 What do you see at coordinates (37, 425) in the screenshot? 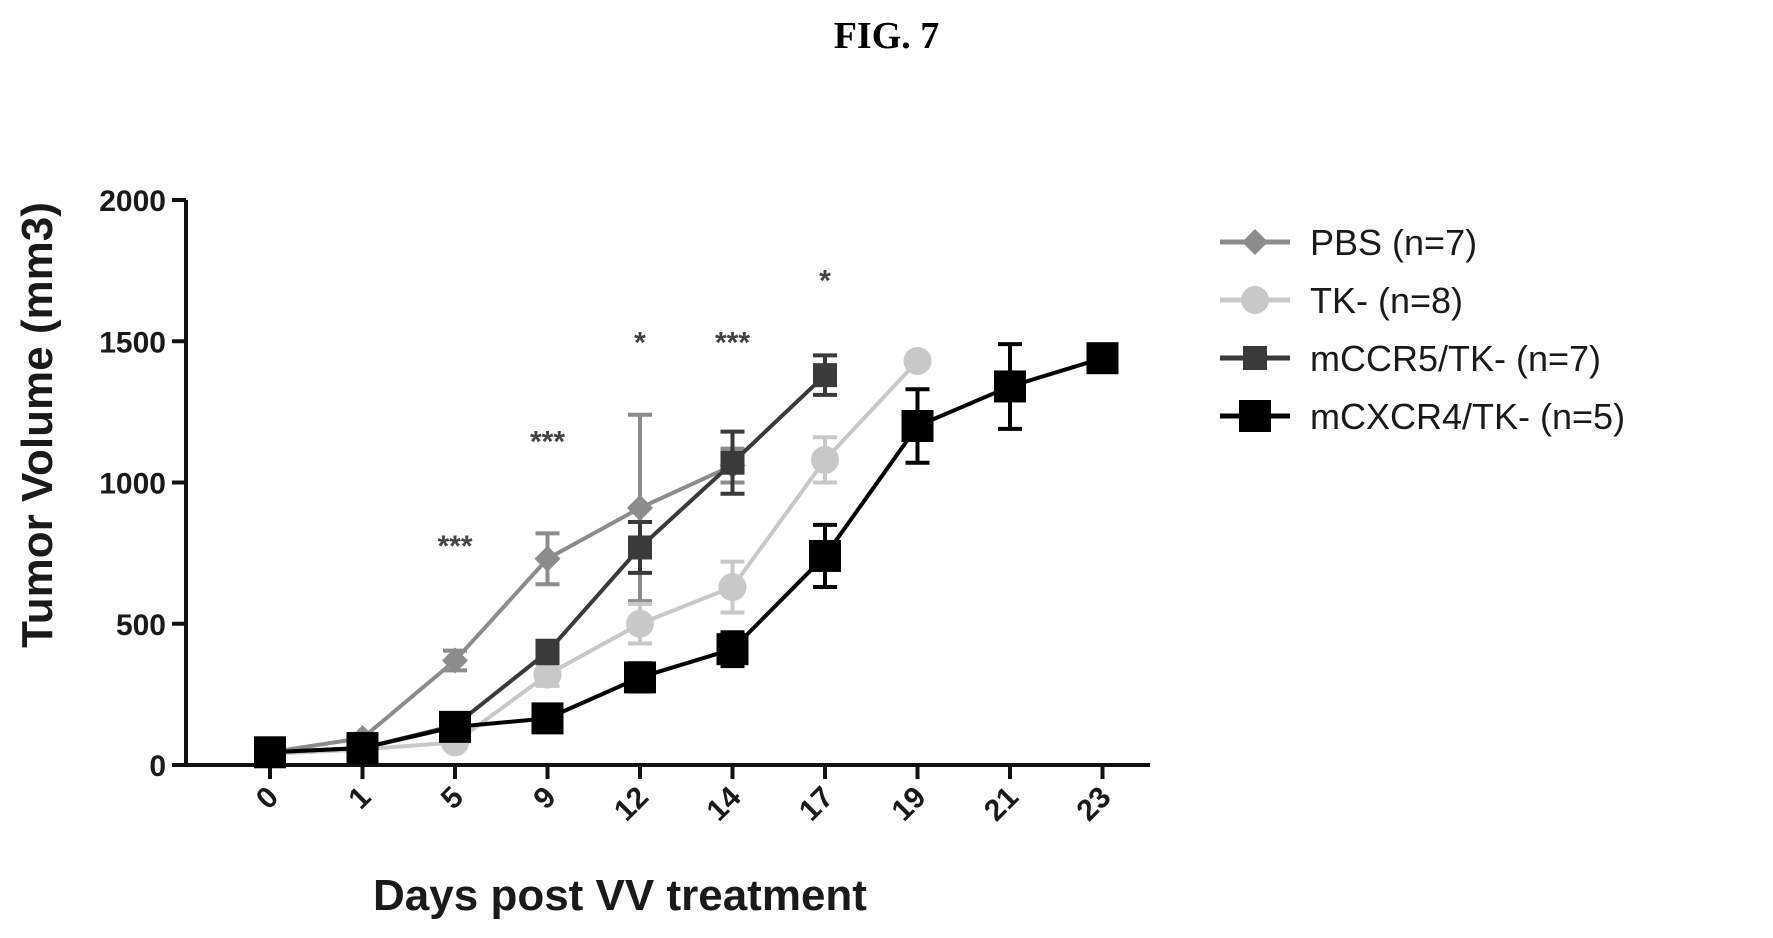
I see `y-axis-title: Tumor Volume (mm3)` at bounding box center [37, 425].